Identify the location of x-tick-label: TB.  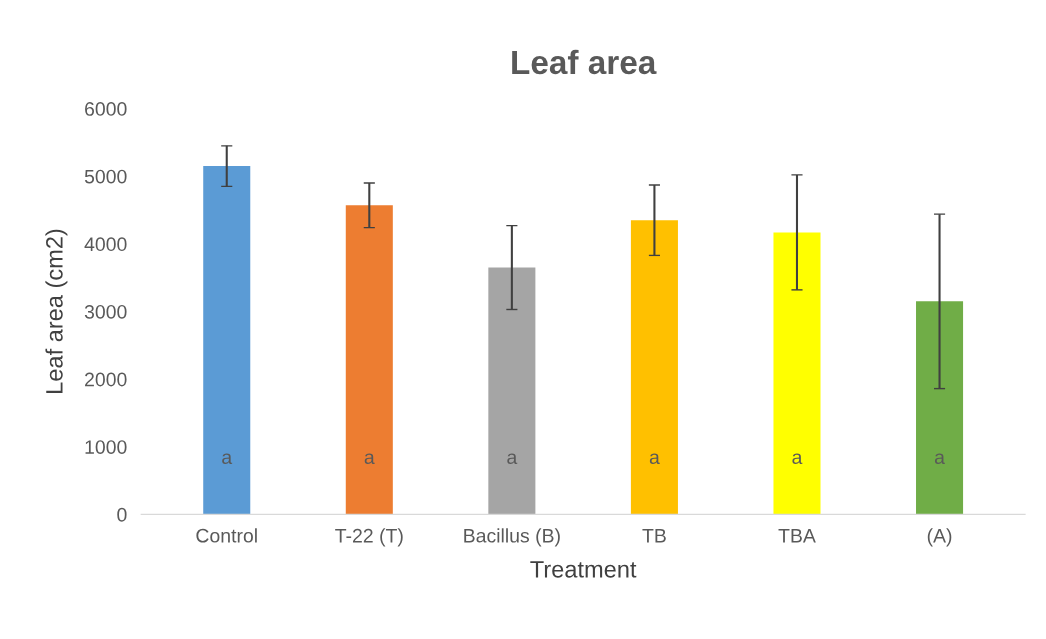
(654, 536).